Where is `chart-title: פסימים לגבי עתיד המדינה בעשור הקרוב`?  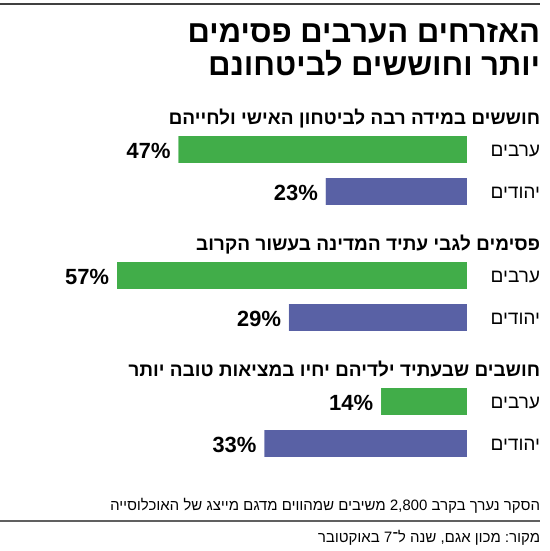
chart-title: פסימים לגבי עתיד המדינה בעשור הקרוב is located at coordinates (368, 244).